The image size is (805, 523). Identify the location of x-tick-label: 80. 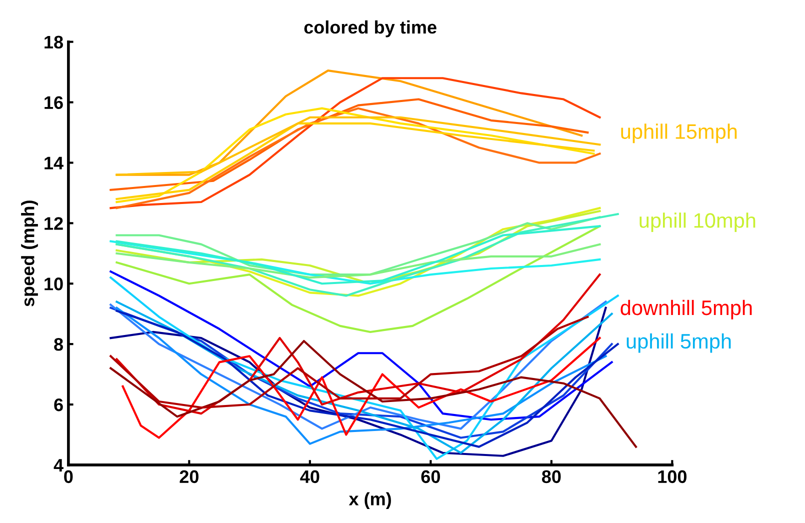
(551, 477).